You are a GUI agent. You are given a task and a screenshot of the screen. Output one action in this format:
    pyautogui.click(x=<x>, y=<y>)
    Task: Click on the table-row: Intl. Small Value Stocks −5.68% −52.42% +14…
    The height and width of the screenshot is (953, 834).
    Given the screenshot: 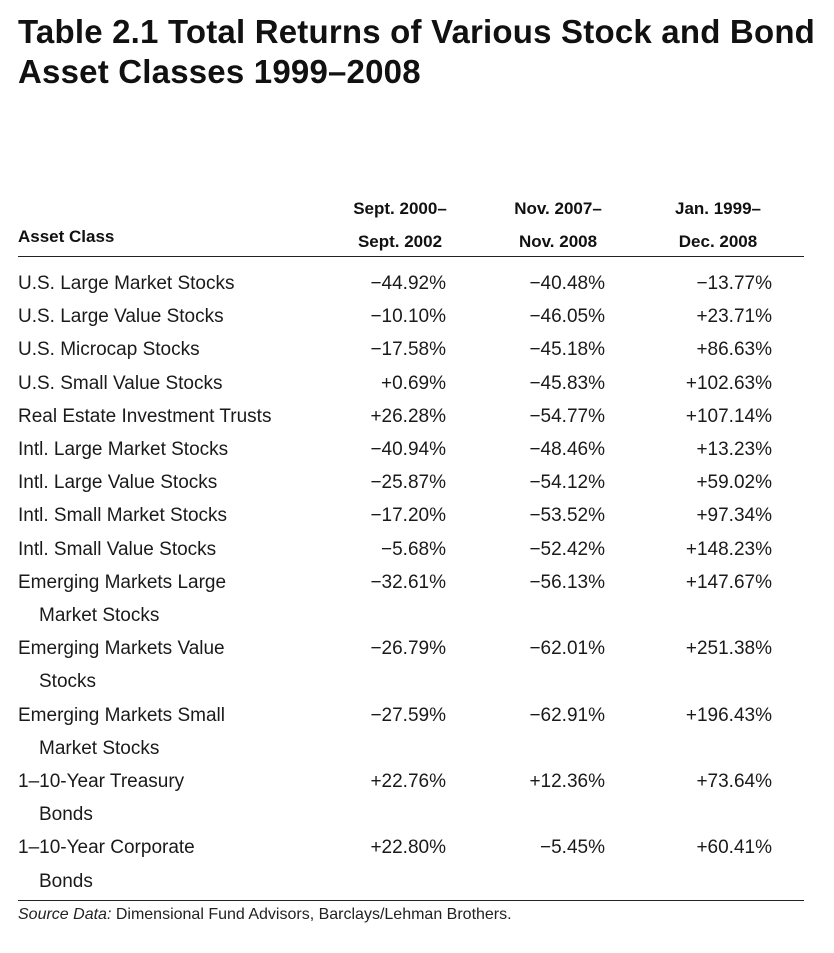 What is the action you would take?
    pyautogui.click(x=411, y=549)
    